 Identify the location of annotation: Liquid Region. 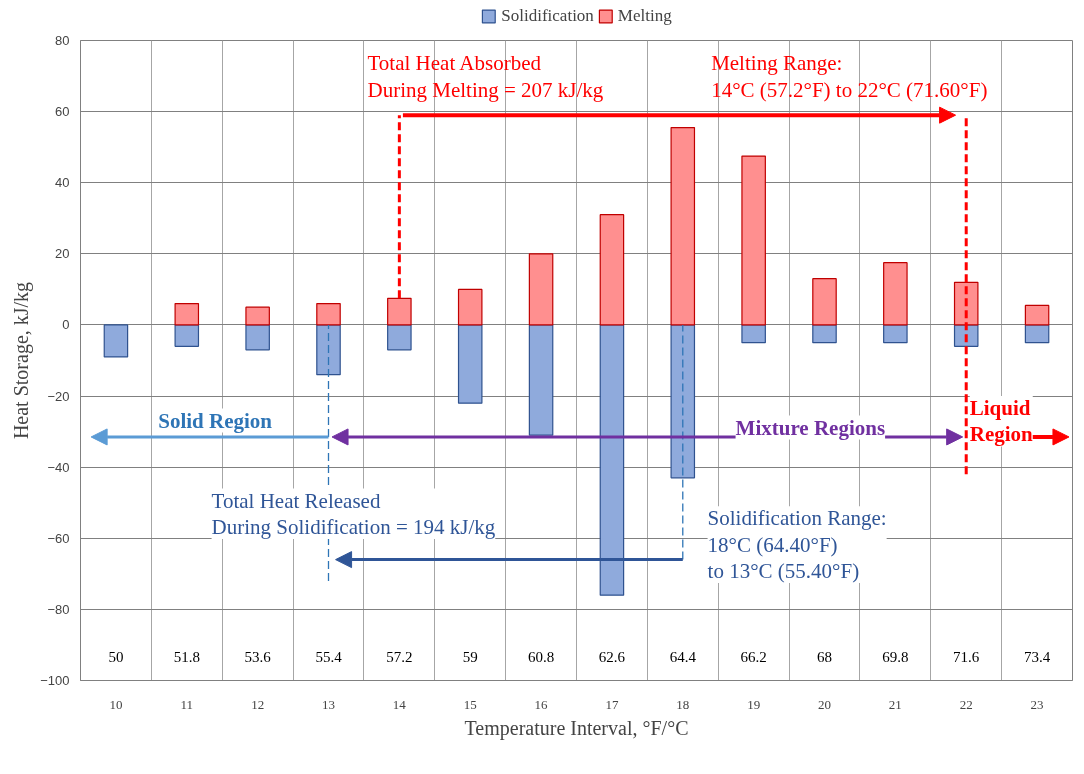
(1001, 421).